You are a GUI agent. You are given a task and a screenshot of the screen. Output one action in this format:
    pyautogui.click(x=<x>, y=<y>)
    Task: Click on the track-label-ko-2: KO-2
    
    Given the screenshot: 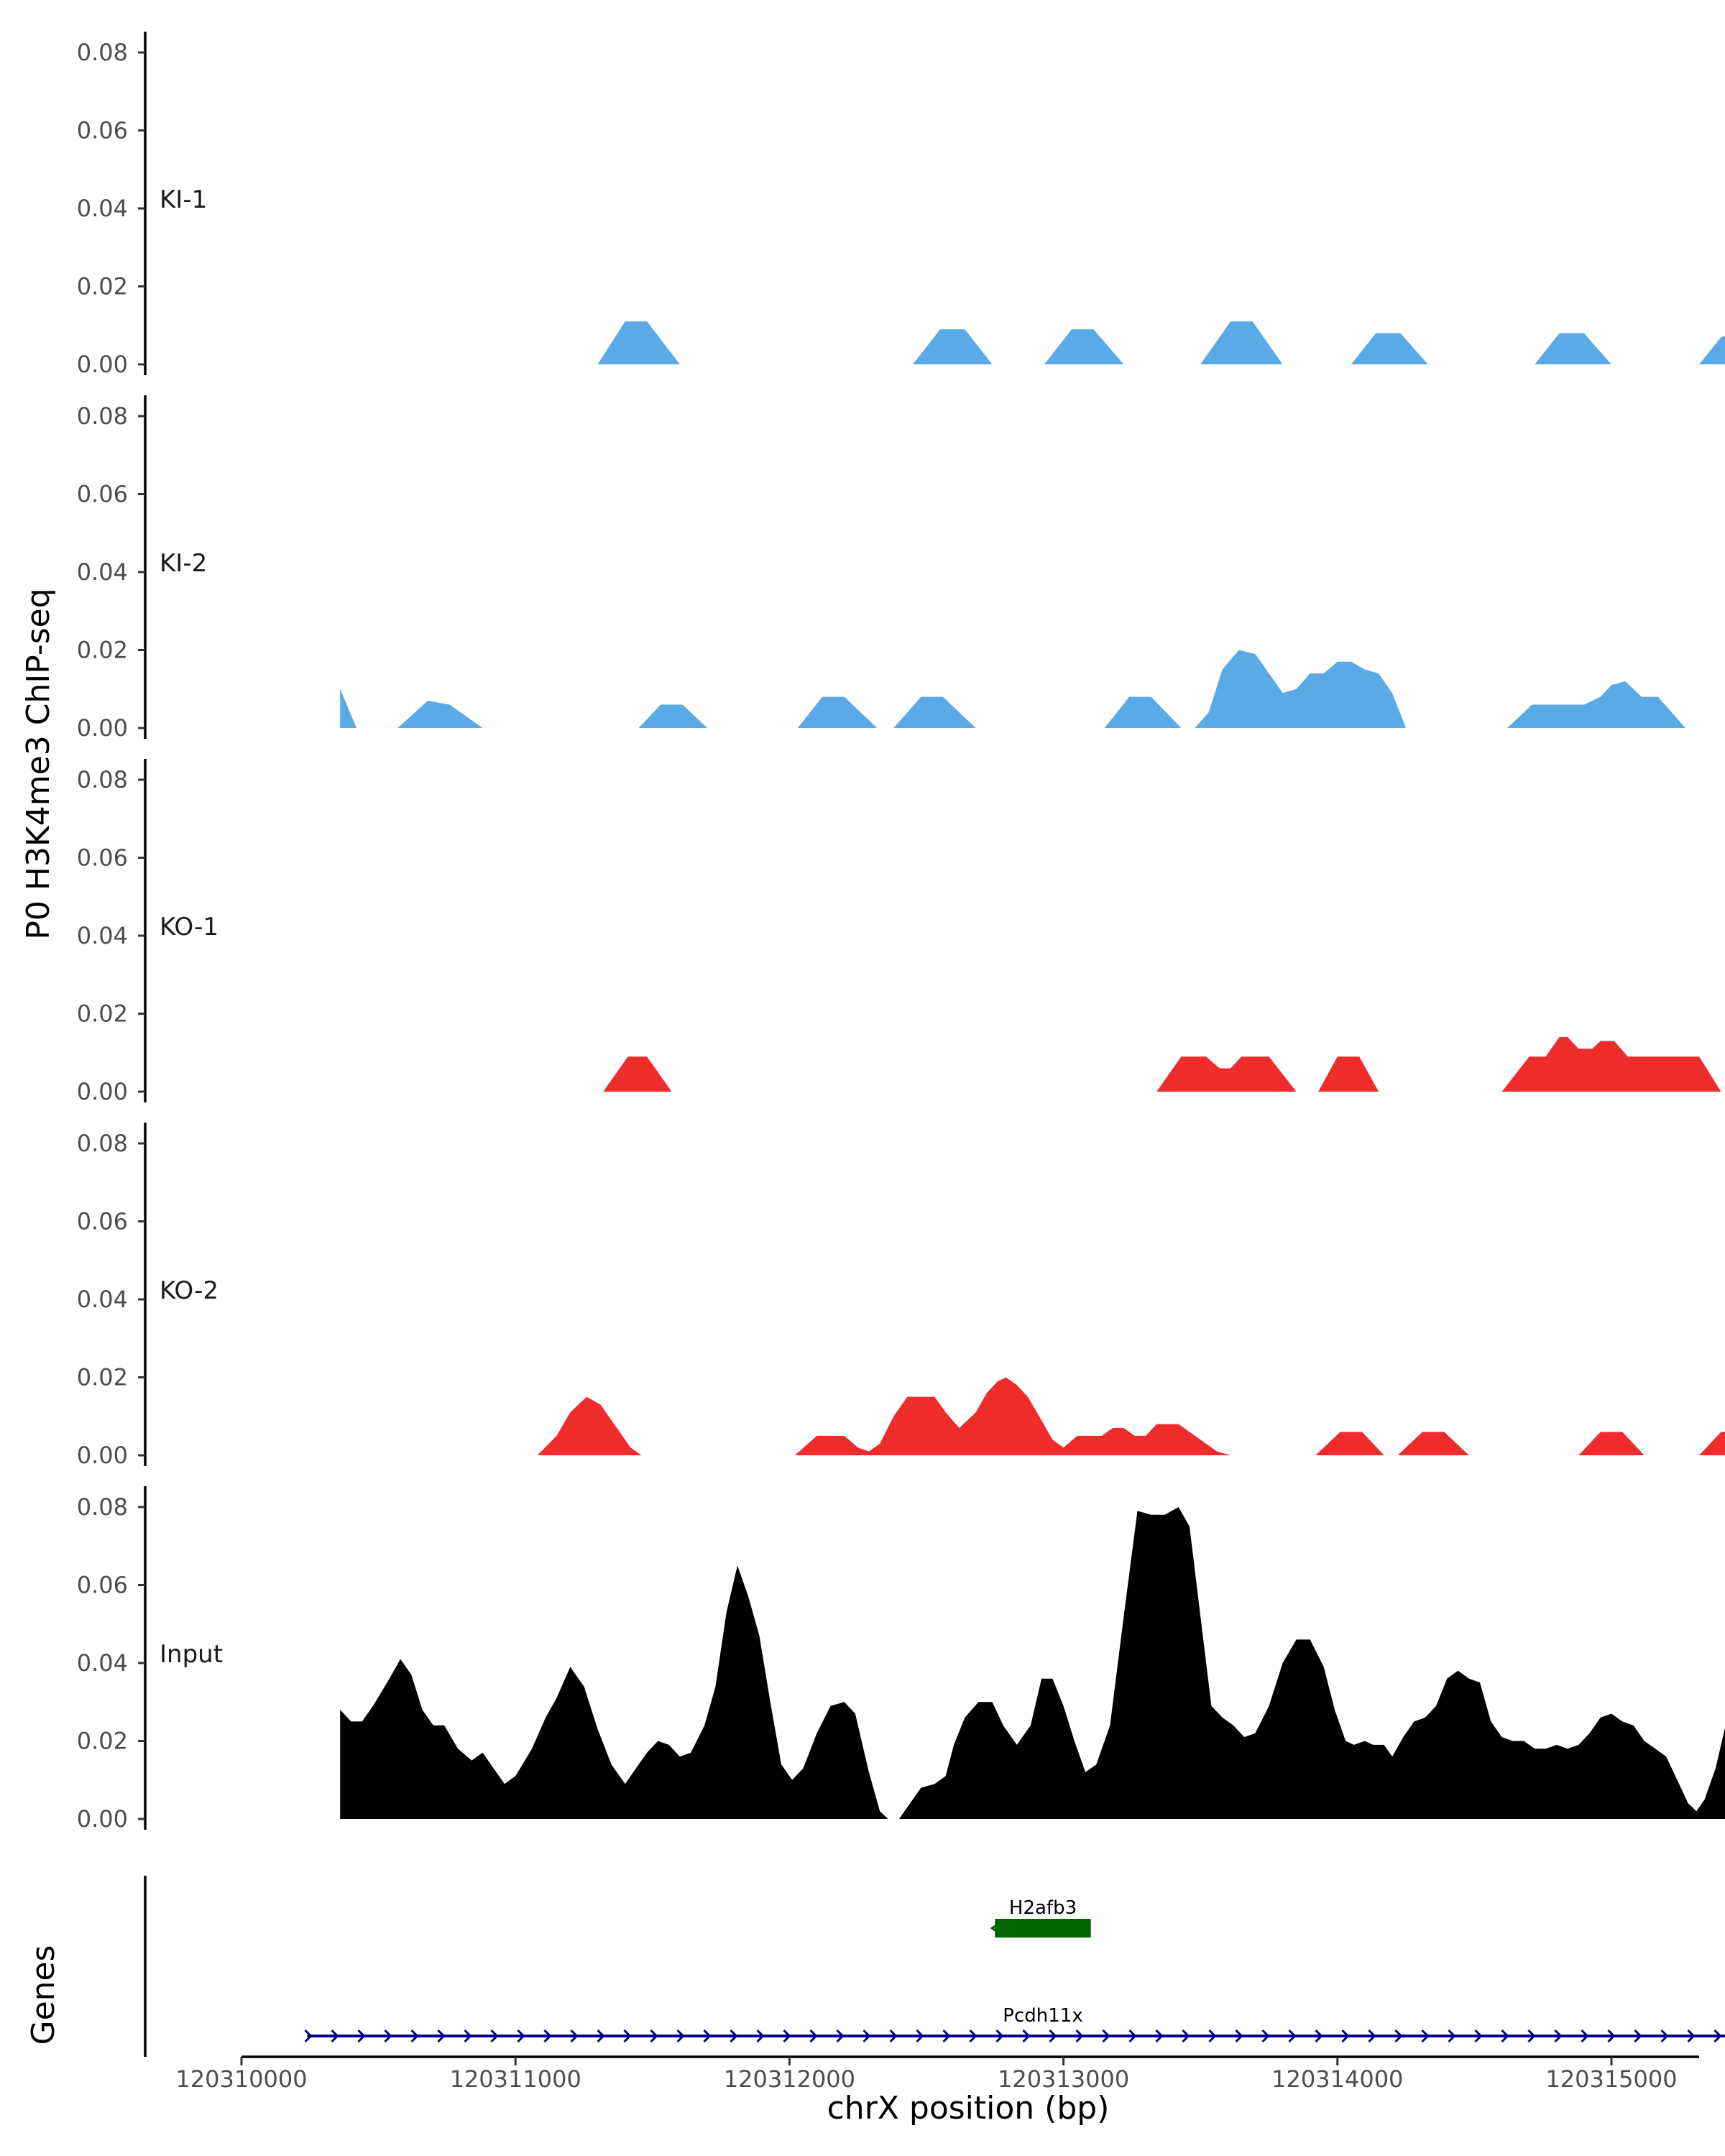 What is the action you would take?
    pyautogui.click(x=189, y=1290)
    